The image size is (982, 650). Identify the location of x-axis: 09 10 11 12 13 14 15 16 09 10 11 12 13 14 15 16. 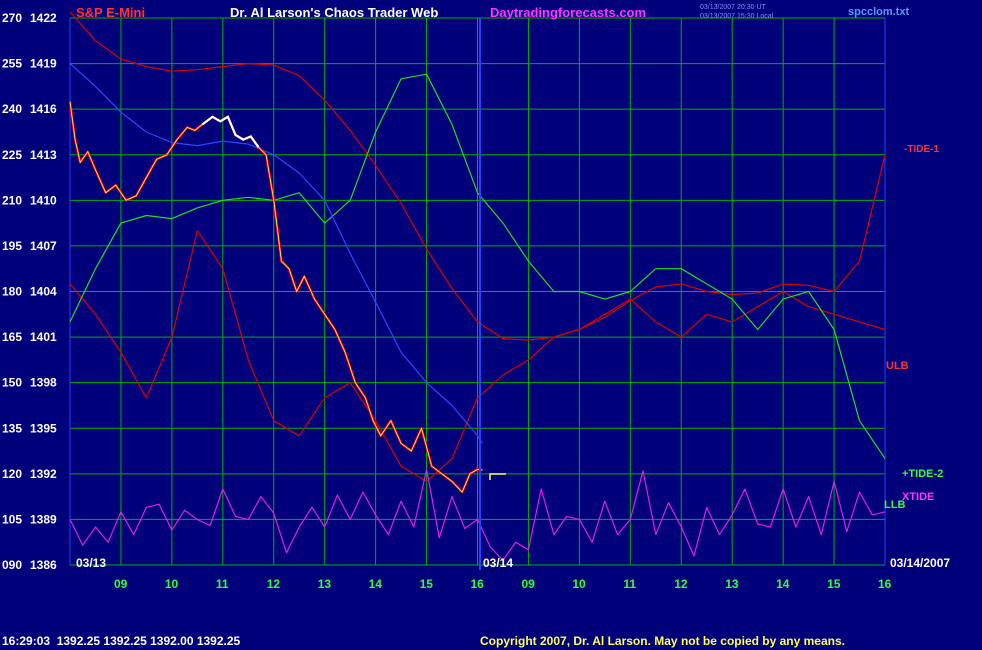
(503, 584).